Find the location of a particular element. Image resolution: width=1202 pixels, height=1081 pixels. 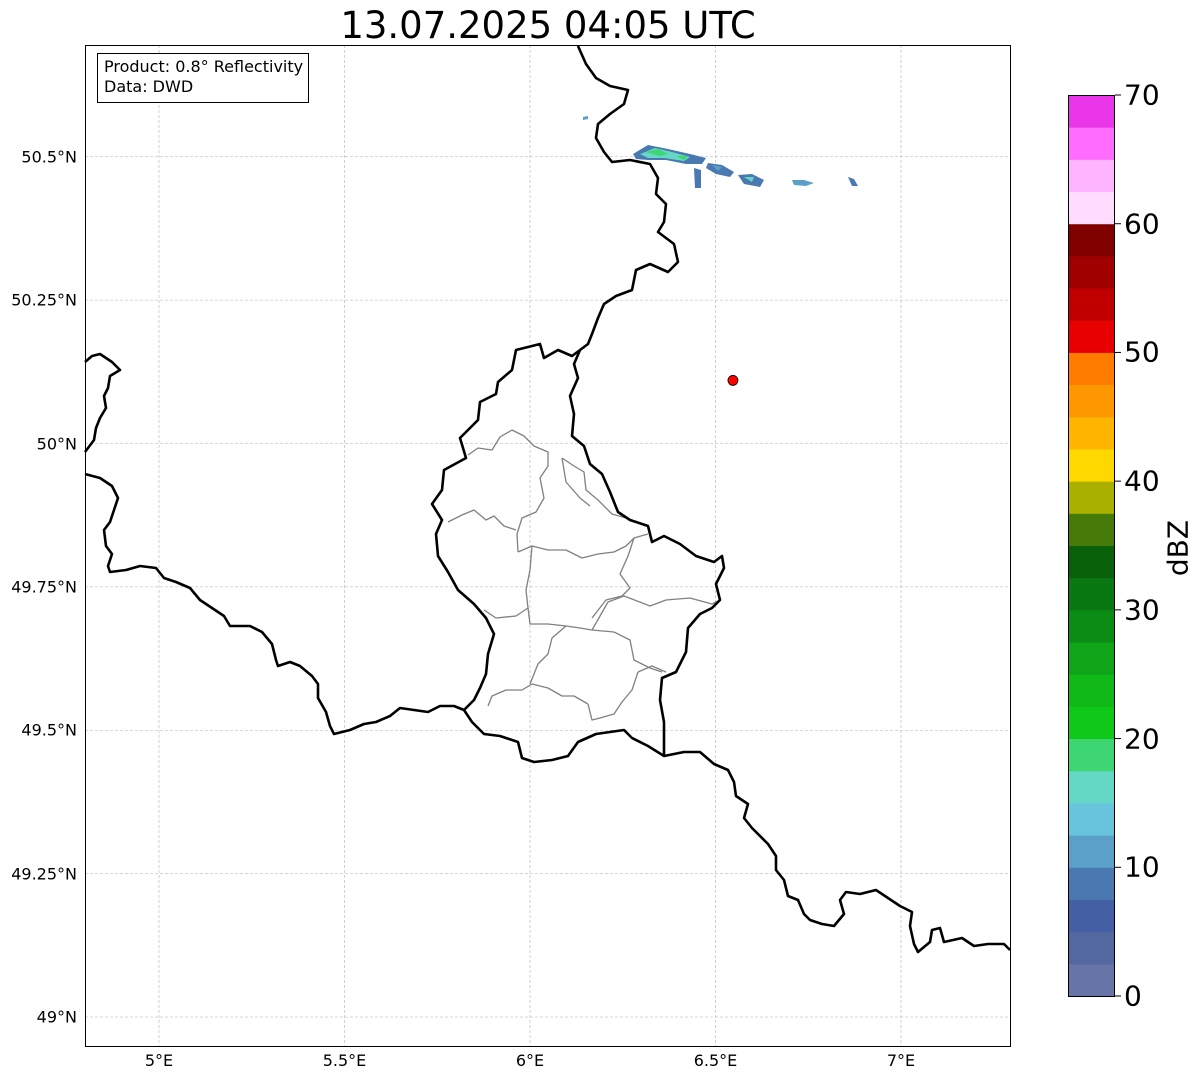

border-lux-de-south is located at coordinates (837, 852).